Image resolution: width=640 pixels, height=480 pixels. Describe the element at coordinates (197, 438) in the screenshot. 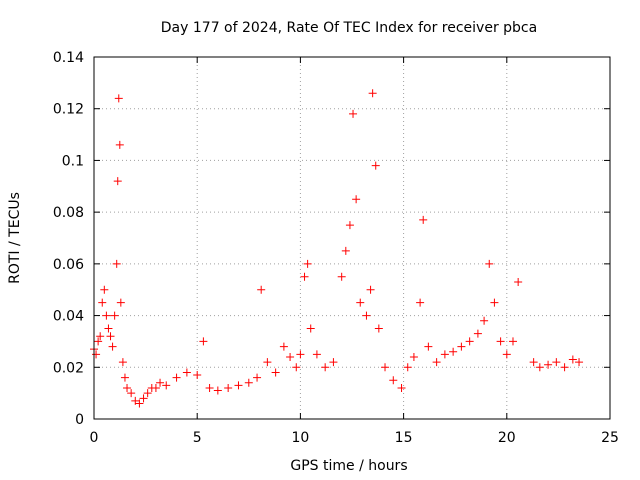

I see `x-tick-label: 5` at that location.